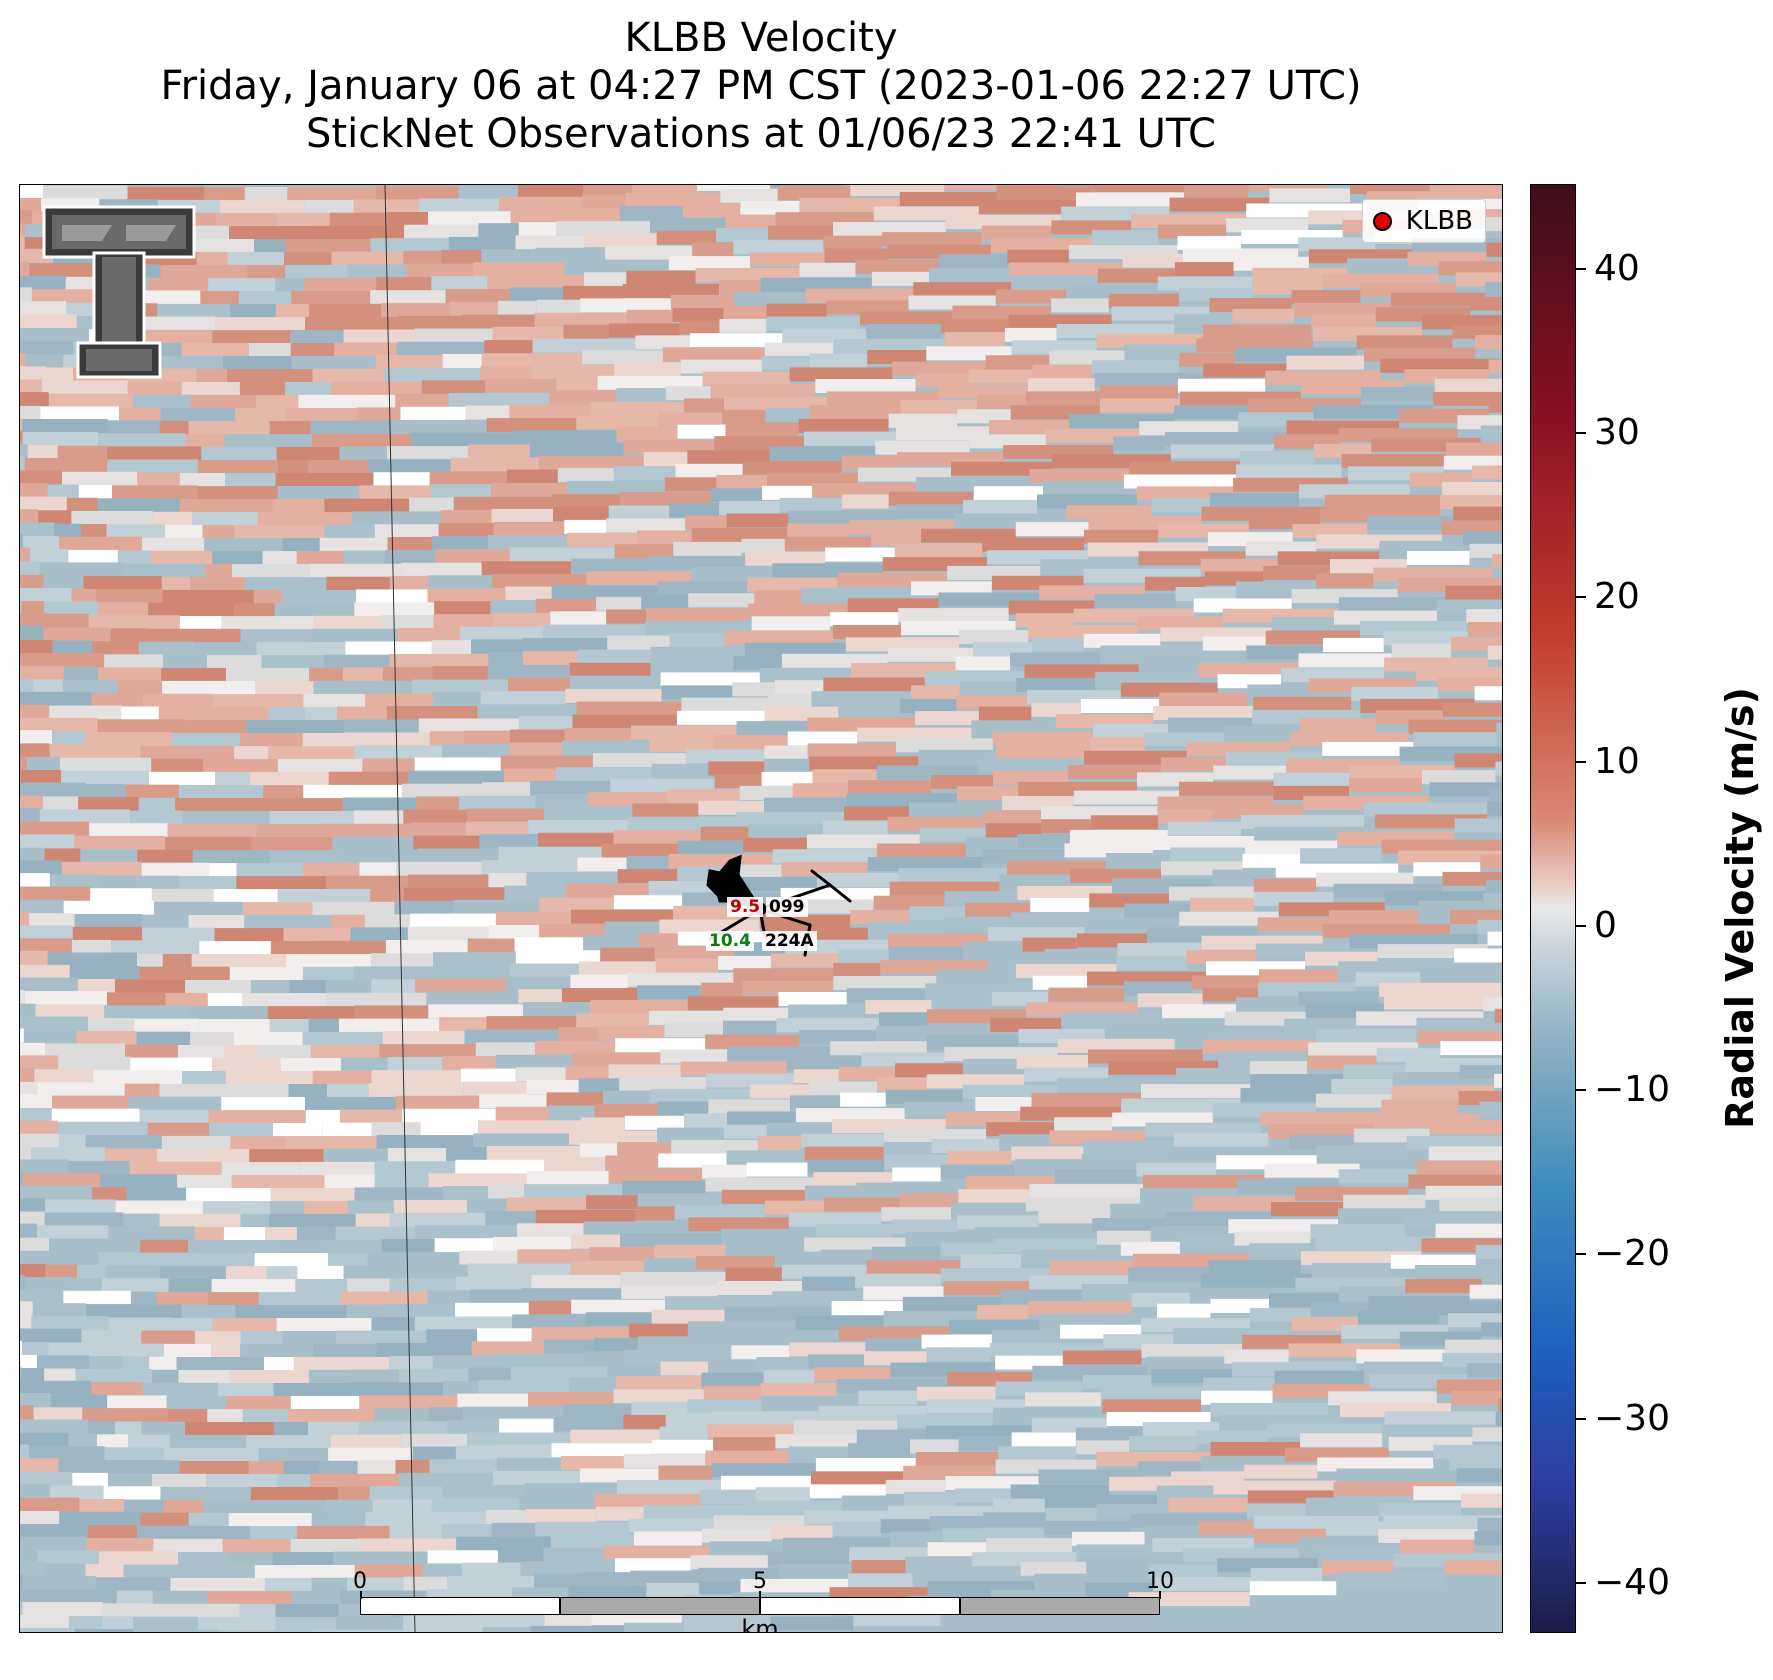 The width and height of the screenshot is (1773, 1680). Describe the element at coordinates (360, 1581) in the screenshot. I see `scale-label-0: 0` at that location.